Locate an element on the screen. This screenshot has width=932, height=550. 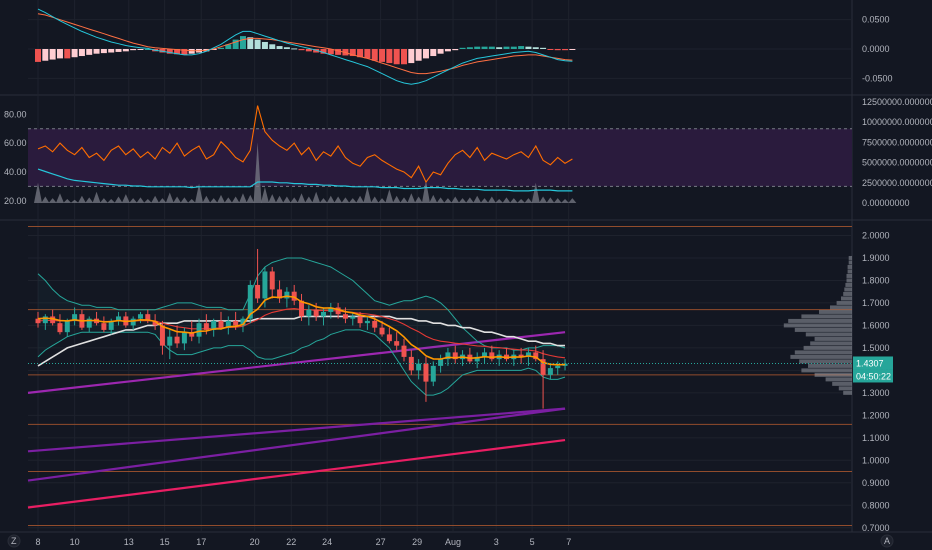
auto-scale-a-button: A is located at coordinates (887, 541).